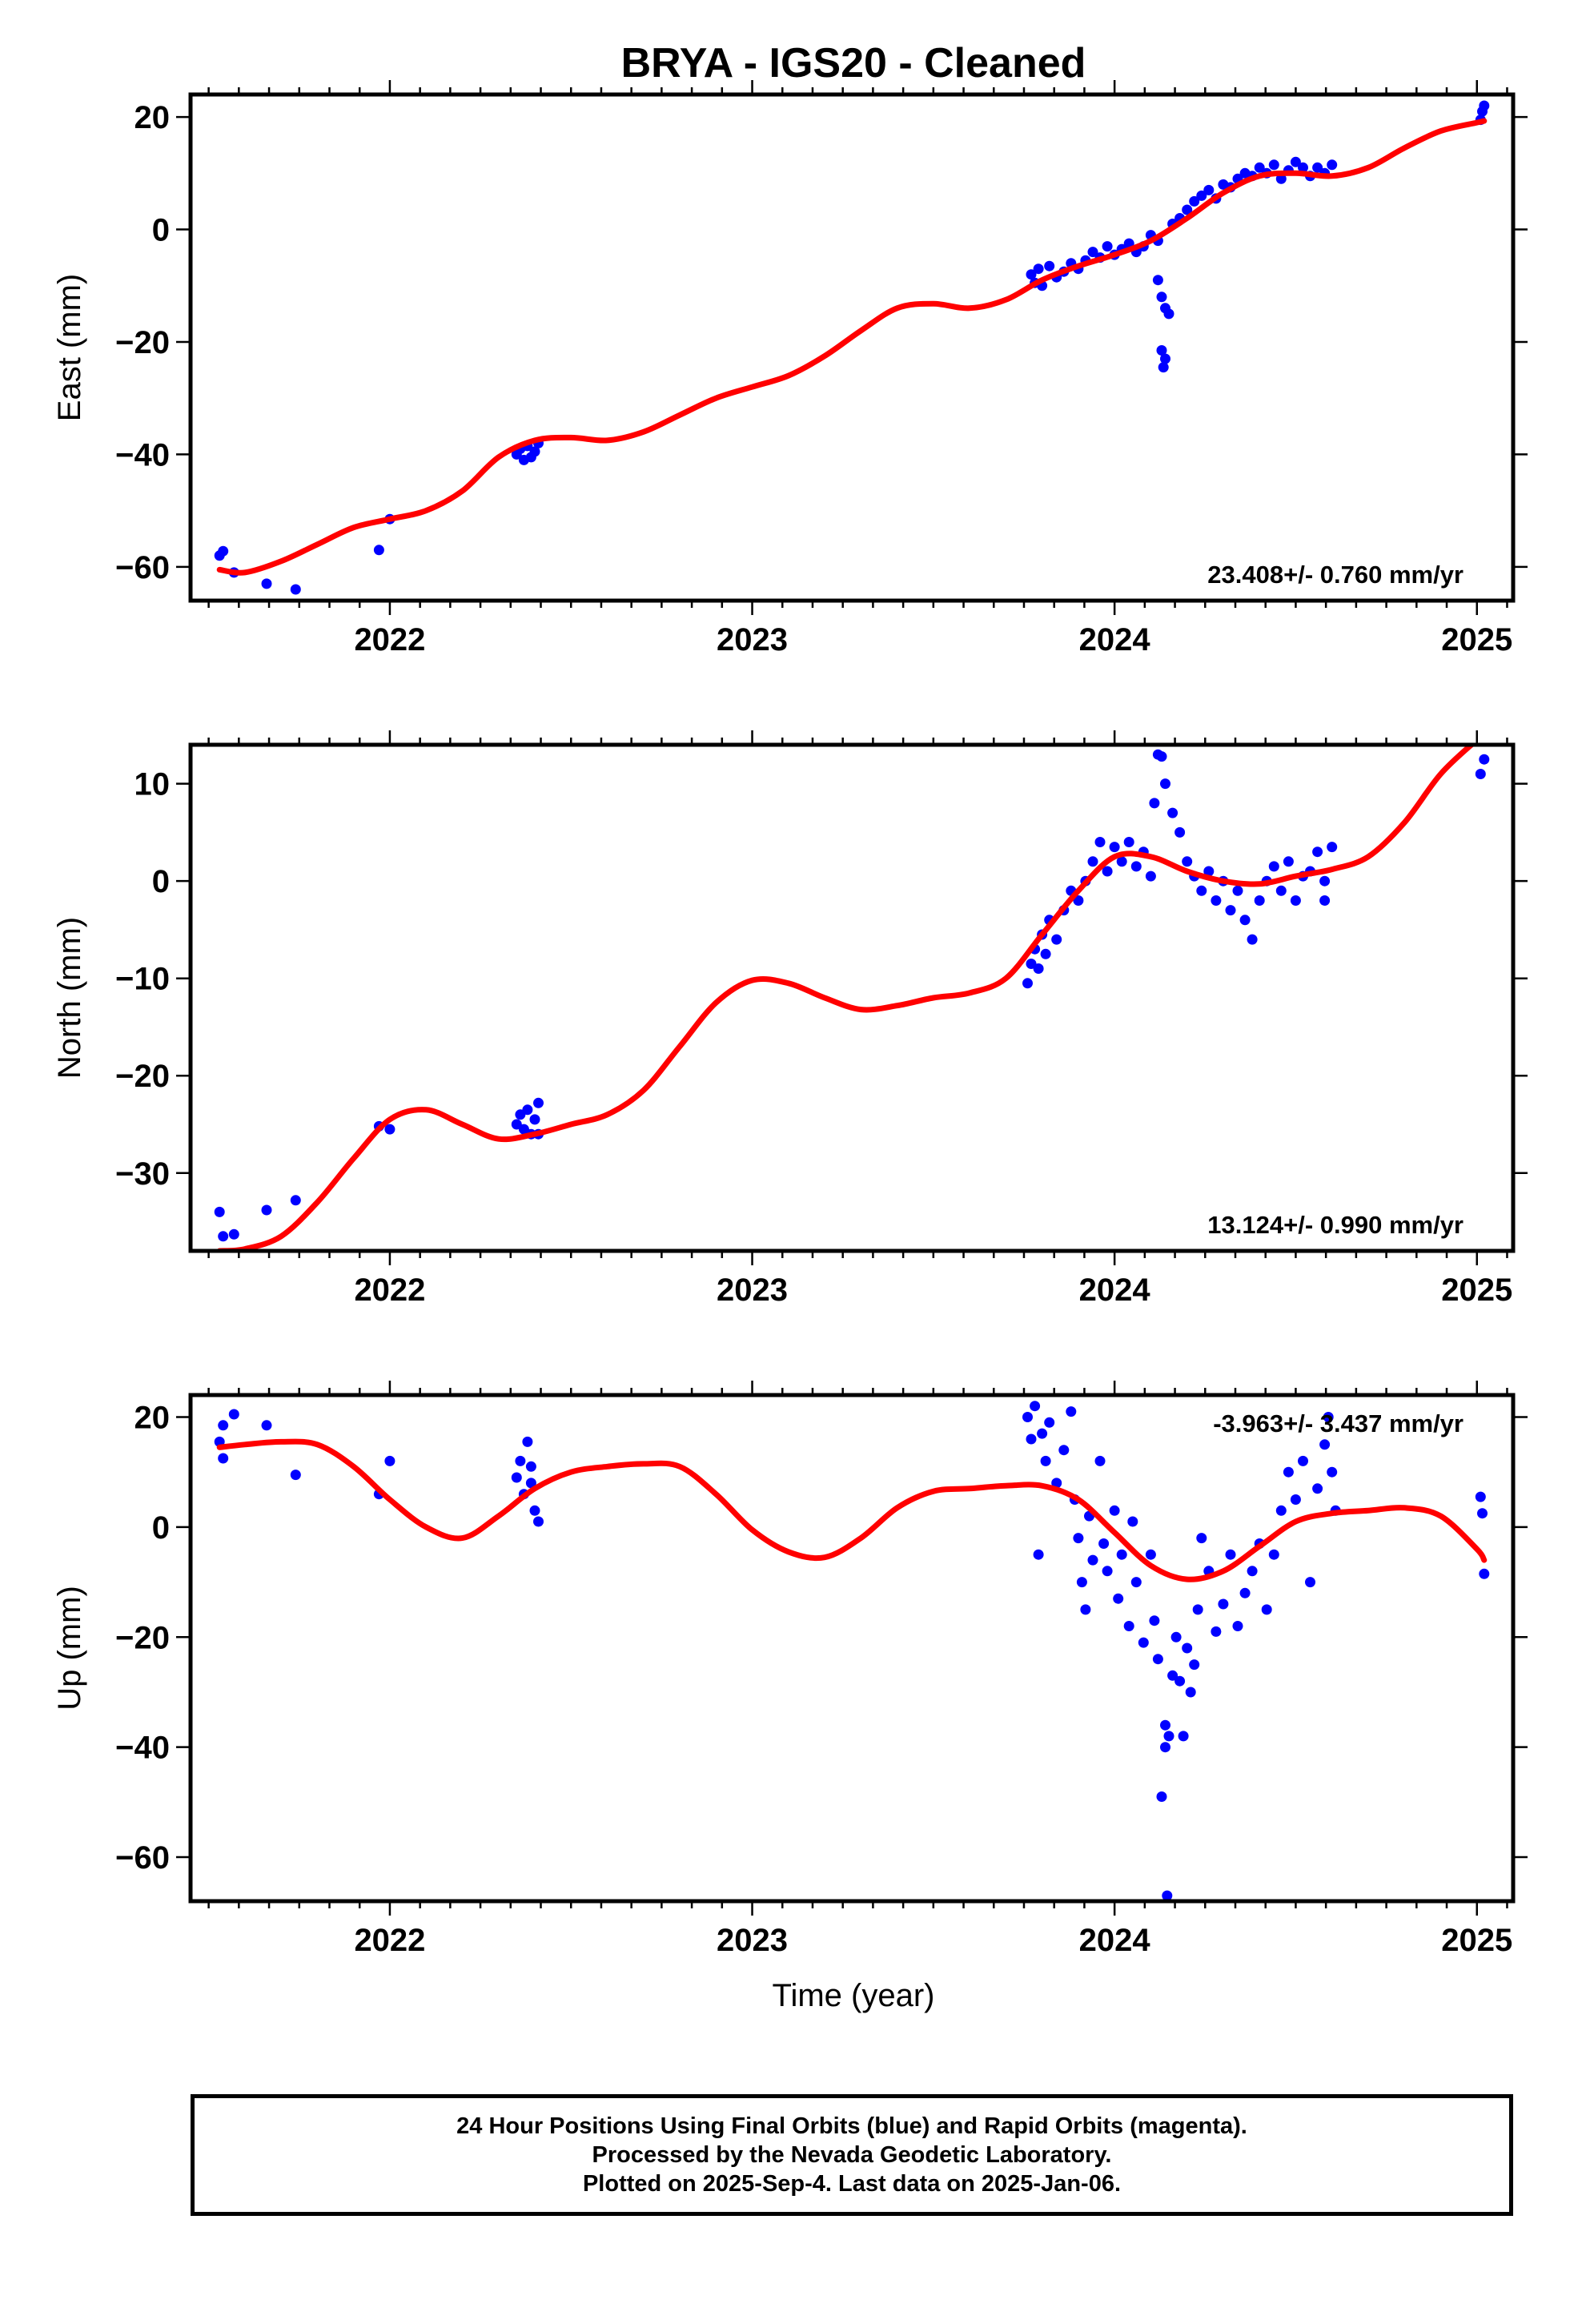 This screenshot has height=2324, width=1582. I want to click on up-y-tick-label: −40, so click(142, 1748).